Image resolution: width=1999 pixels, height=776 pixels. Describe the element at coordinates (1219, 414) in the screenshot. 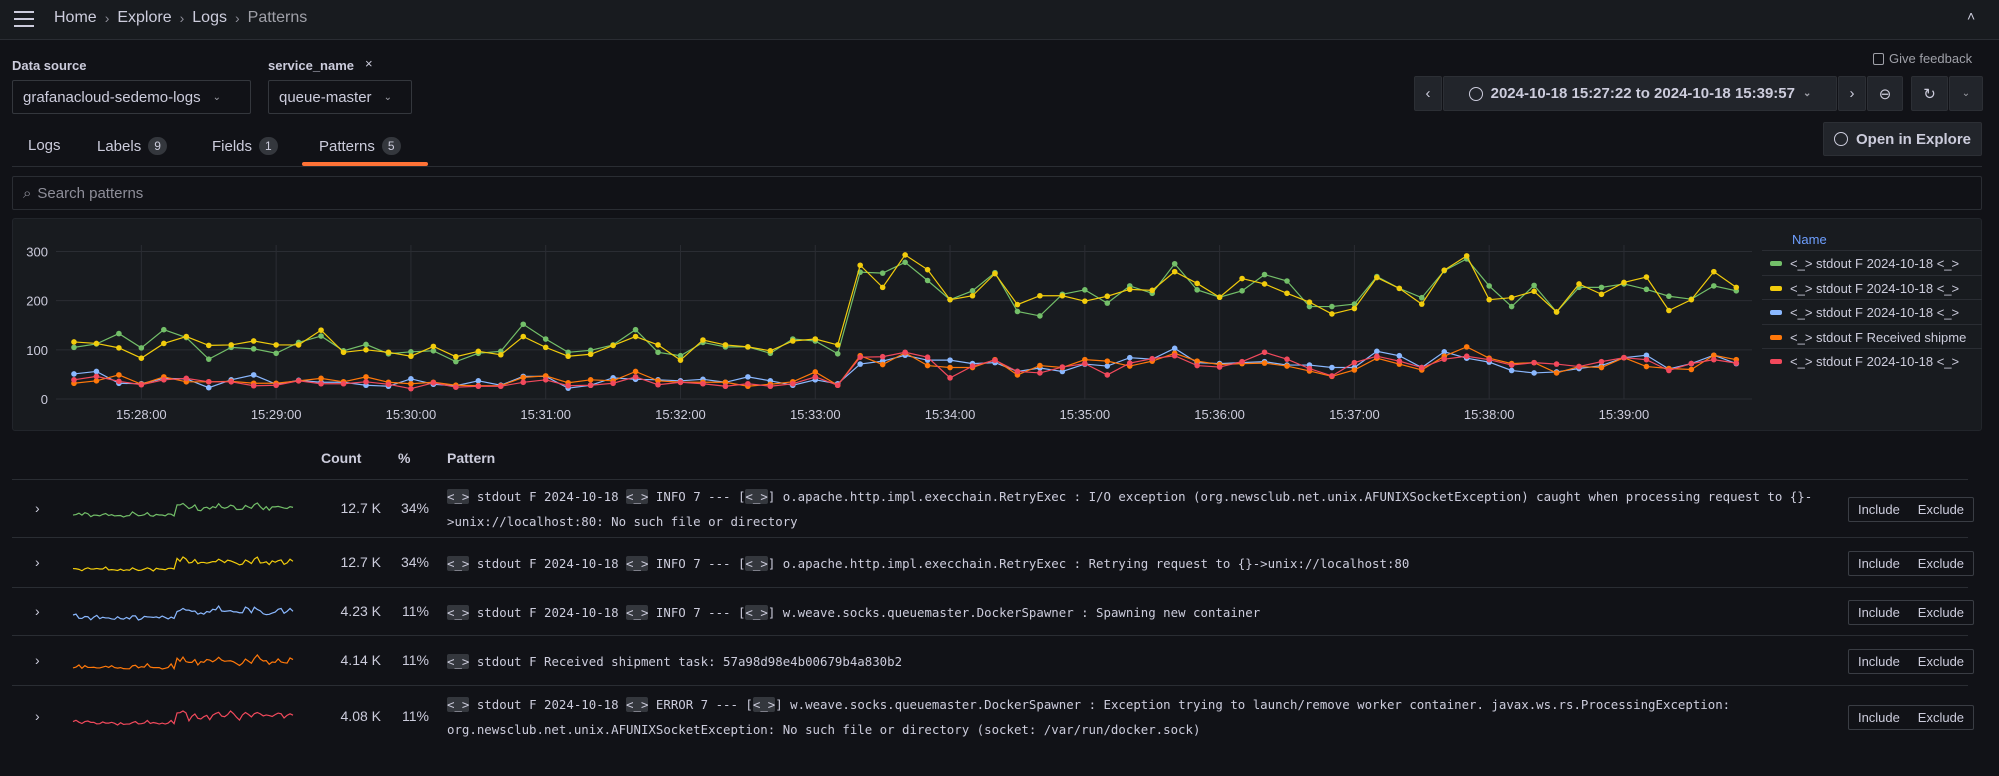

I see `x-tick-label: 15:36:00` at that location.